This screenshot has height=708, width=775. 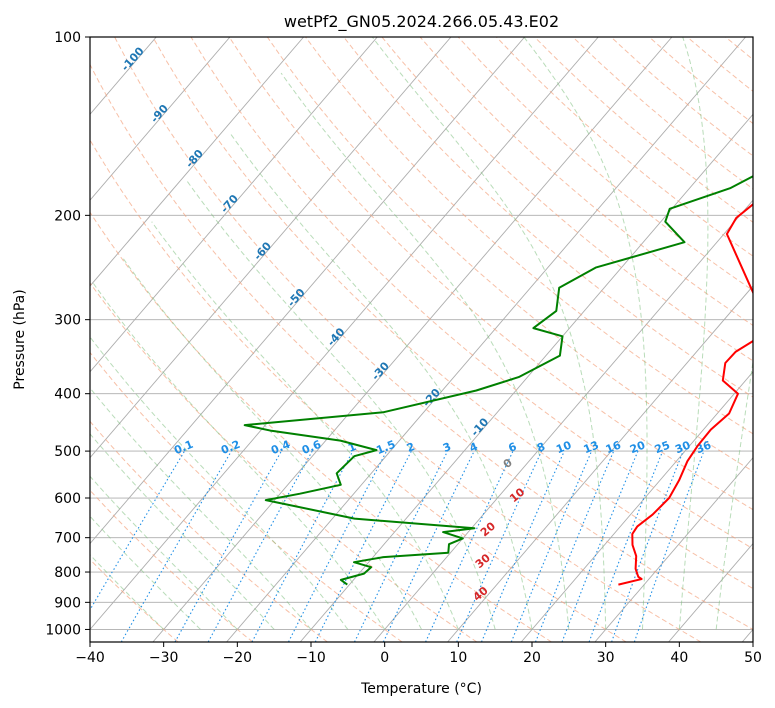 I want to click on y-axis-title: Pressure (hPa), so click(x=20, y=339).